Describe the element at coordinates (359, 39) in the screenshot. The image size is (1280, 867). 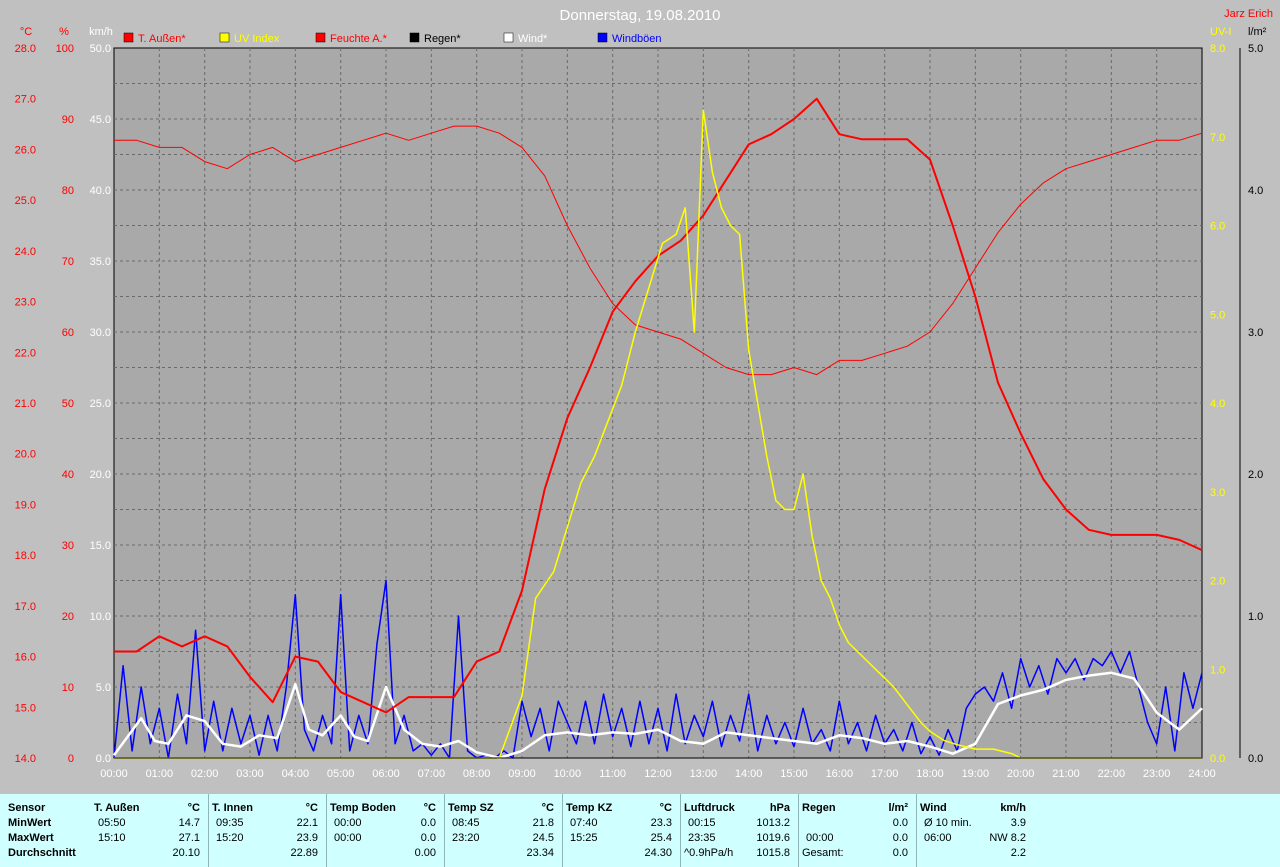
I see `legend-label: Feuchte A.*` at that location.